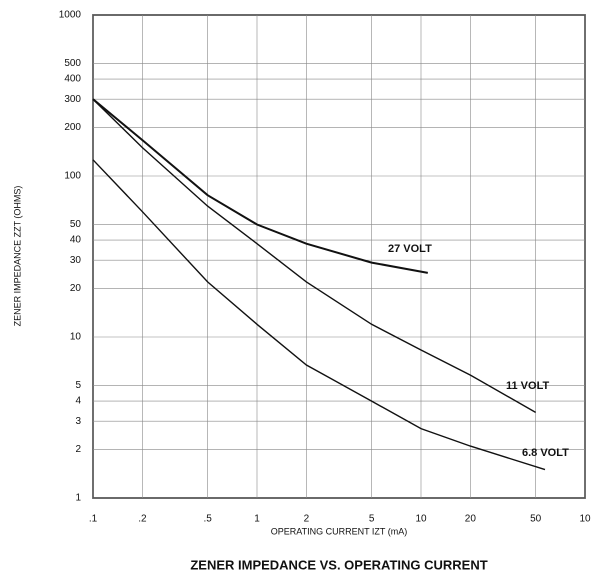 This screenshot has width=592, height=575. Describe the element at coordinates (471, 519) in the screenshot. I see `x-tick-label: 20` at that location.